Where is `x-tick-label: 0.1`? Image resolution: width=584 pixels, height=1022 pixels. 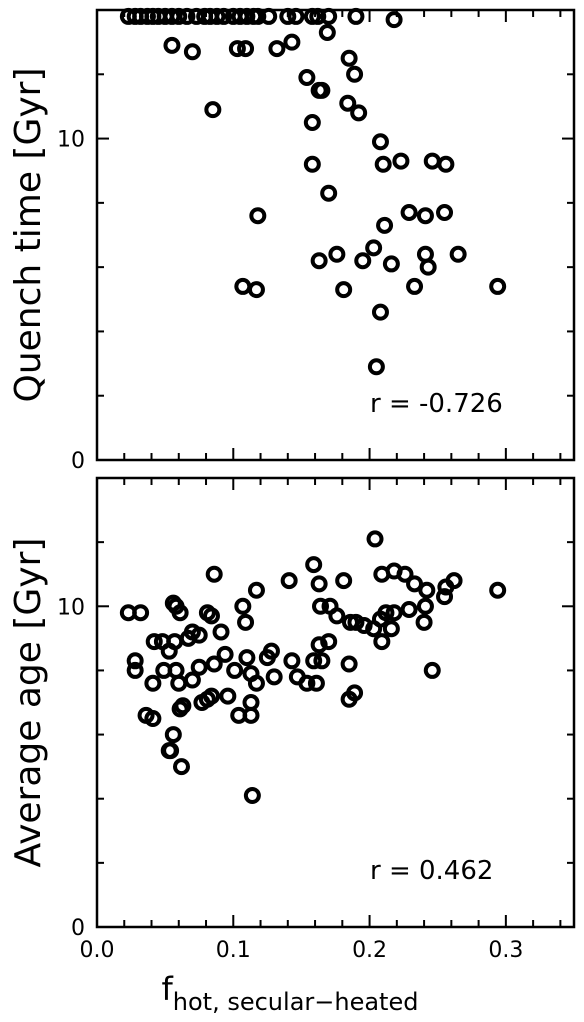
x-tick-label: 0.1 is located at coordinates (233, 950).